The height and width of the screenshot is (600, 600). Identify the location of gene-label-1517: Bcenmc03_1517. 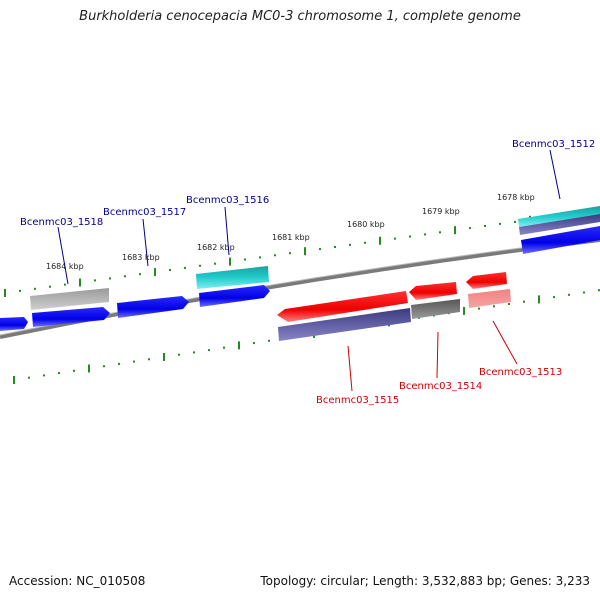
(144, 212).